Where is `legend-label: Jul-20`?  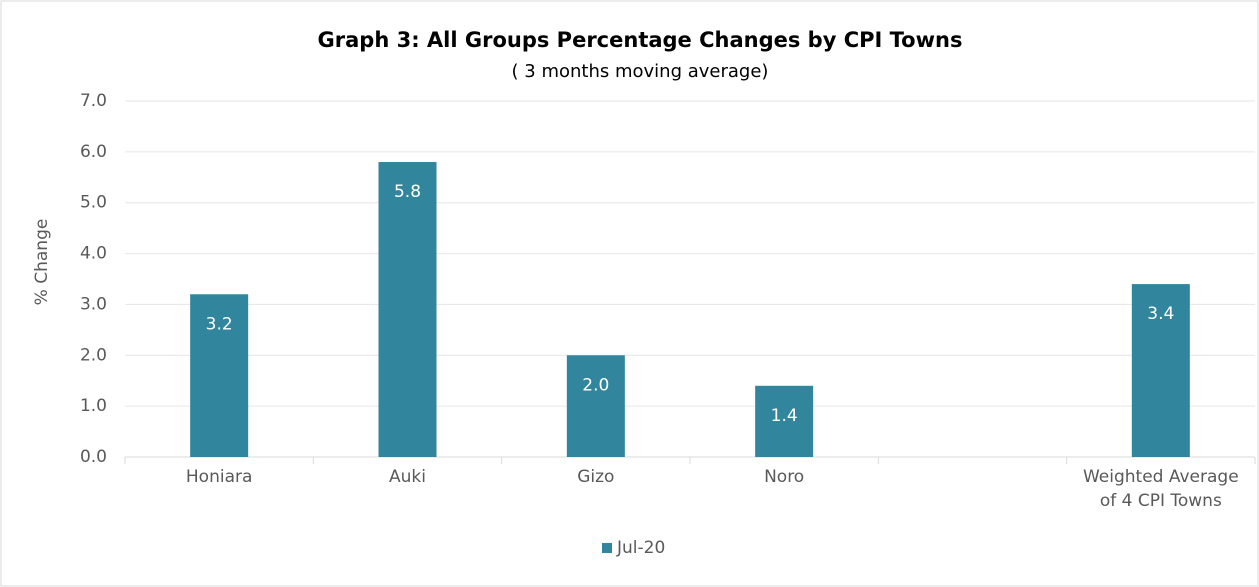
legend-label: Jul-20 is located at coordinates (640, 548).